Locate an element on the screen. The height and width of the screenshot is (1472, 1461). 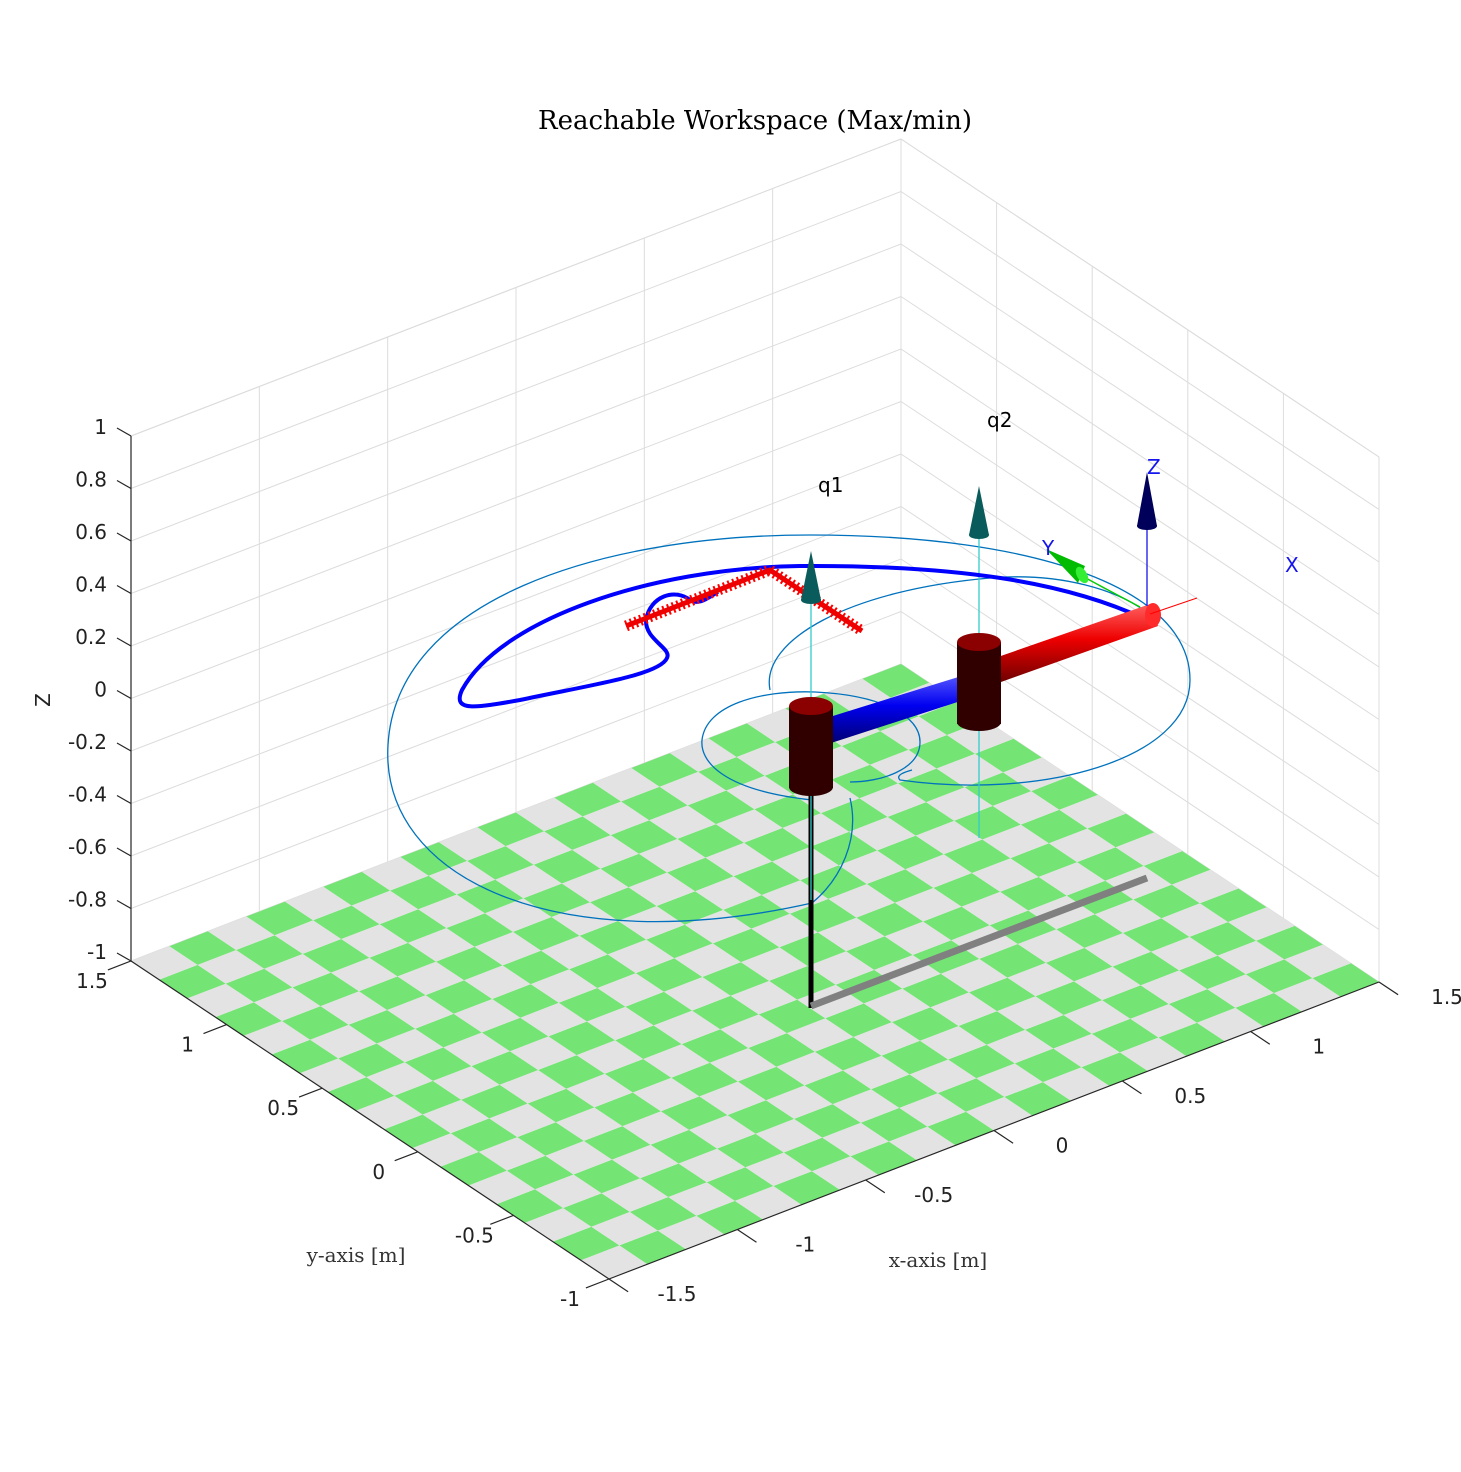
tool-frame-y-cone-icon is located at coordinates (1067, 566).